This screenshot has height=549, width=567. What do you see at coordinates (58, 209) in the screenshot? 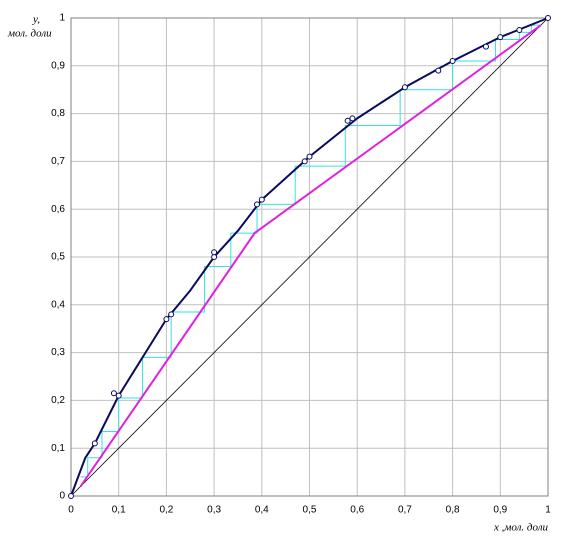
I see `y-tick-label: 0,6` at bounding box center [58, 209].